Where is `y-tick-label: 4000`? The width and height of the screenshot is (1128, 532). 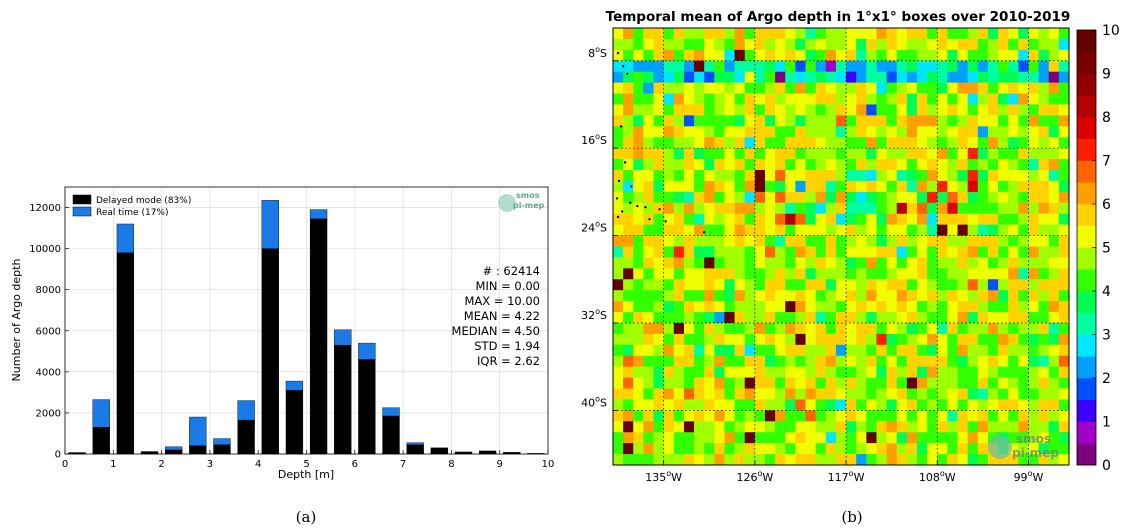
y-tick-label: 4000 is located at coordinates (48, 372).